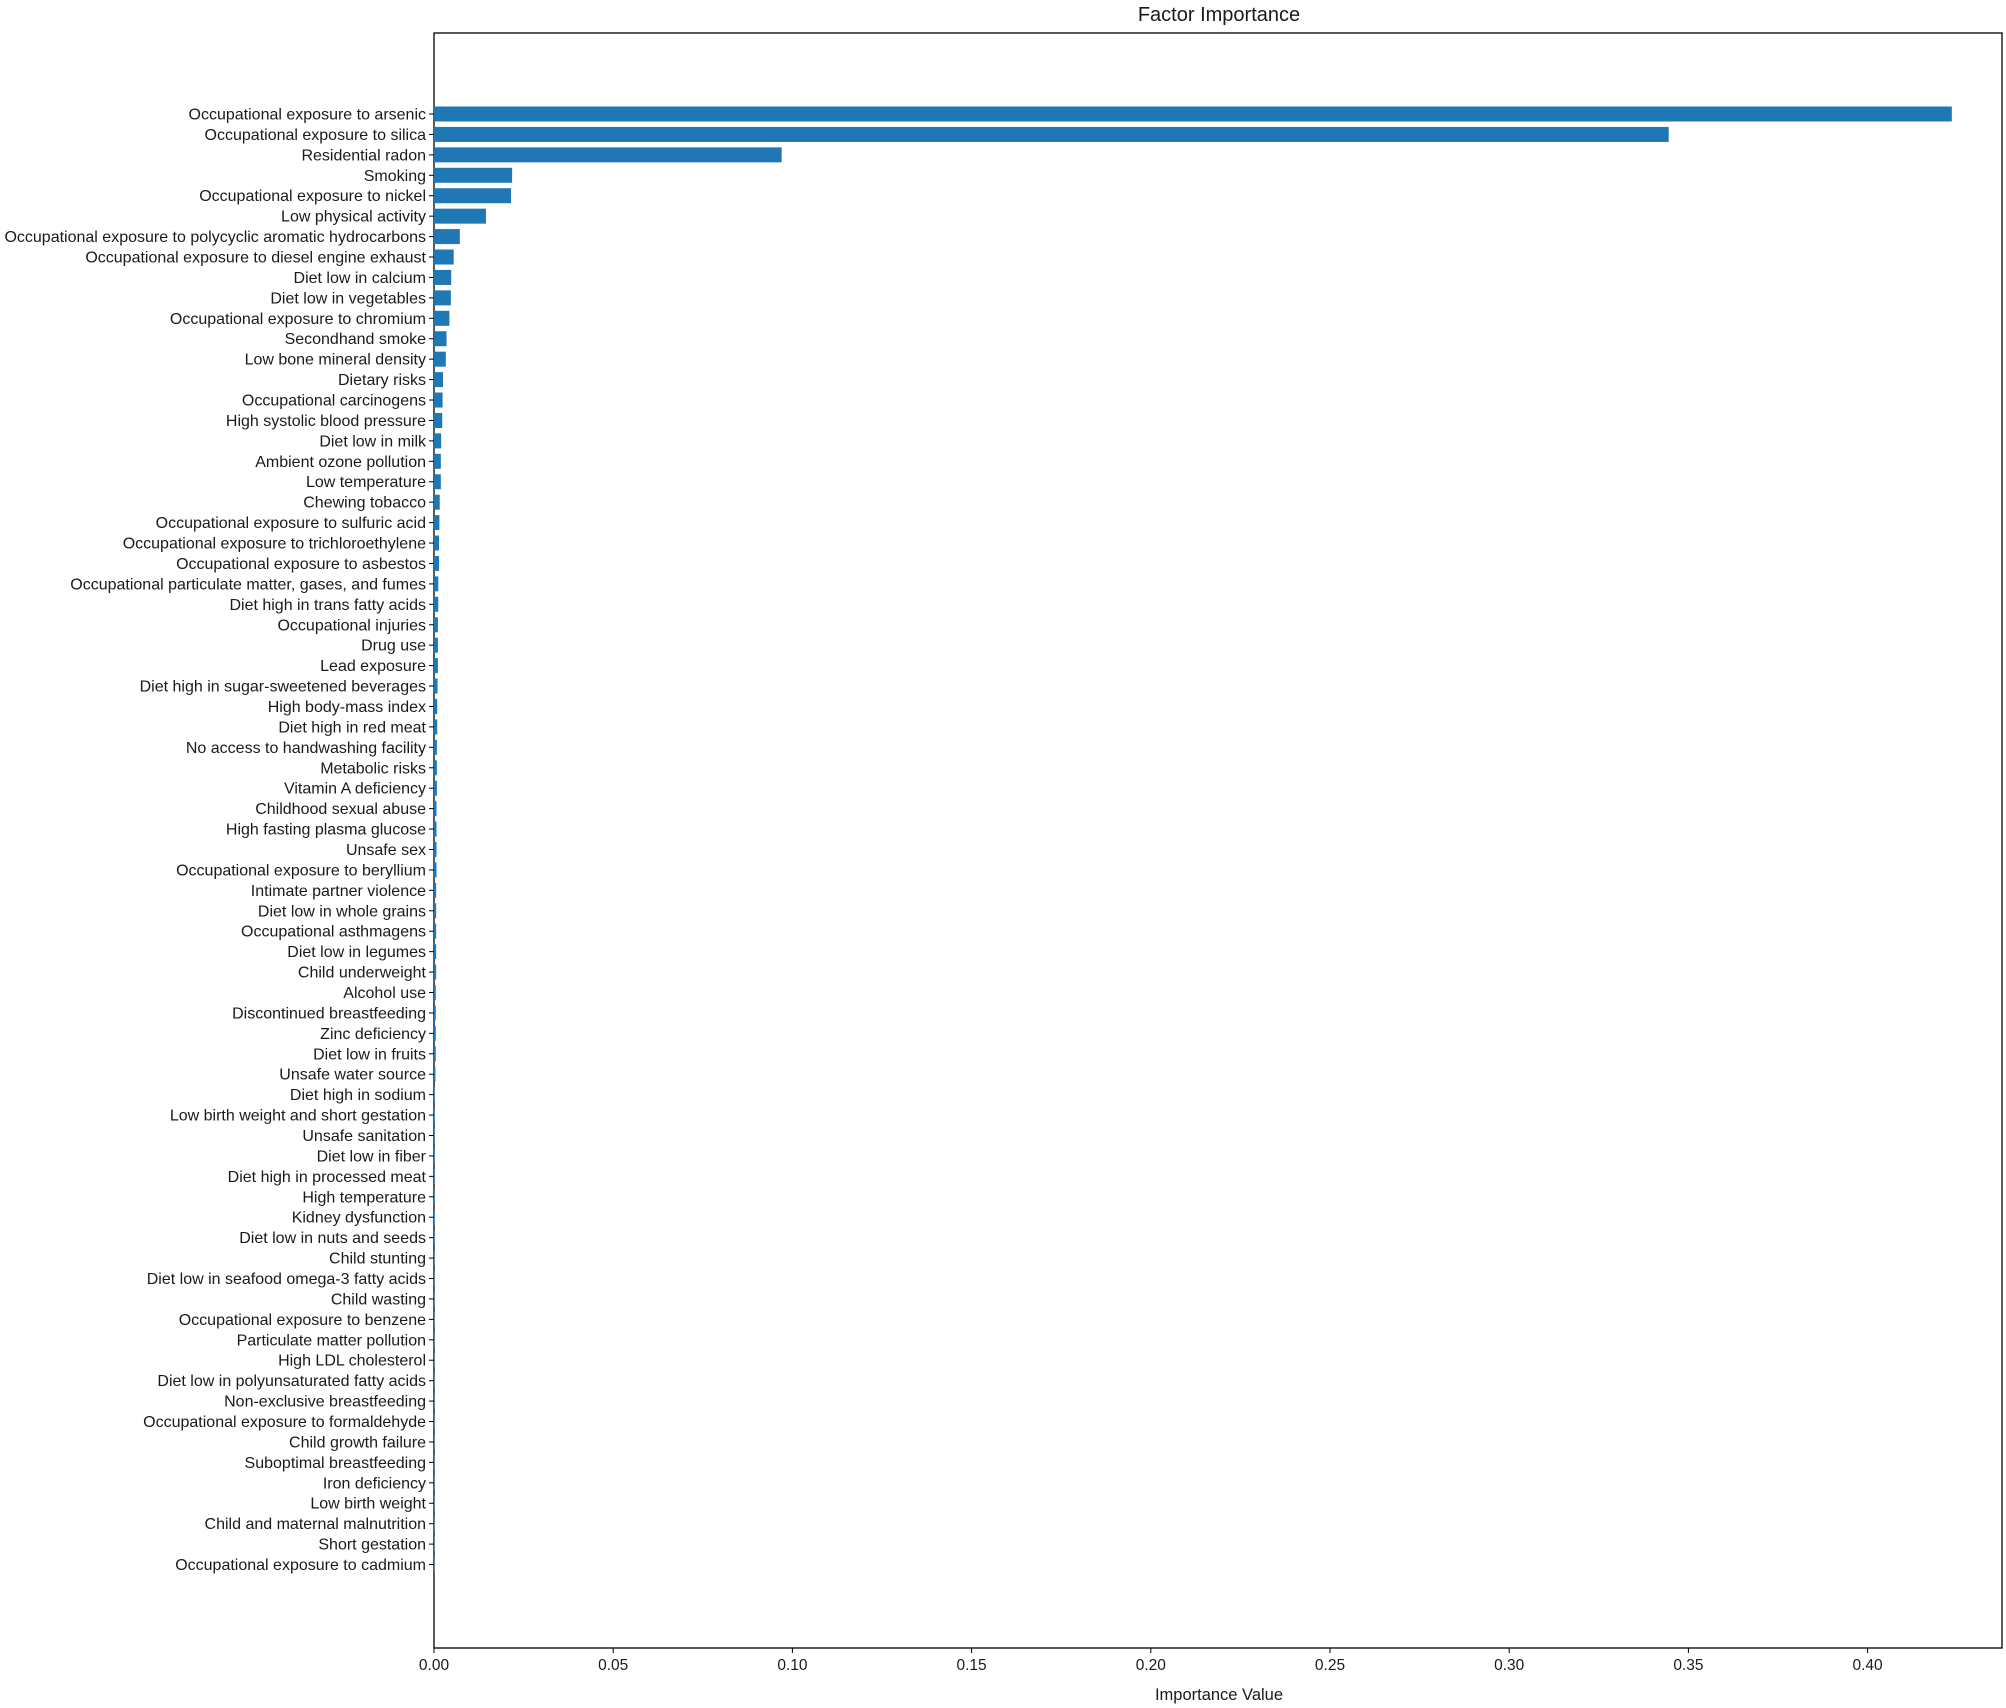  What do you see at coordinates (312, 196) in the screenshot?
I see `y-tick-label: Occupational exposure to nickel` at bounding box center [312, 196].